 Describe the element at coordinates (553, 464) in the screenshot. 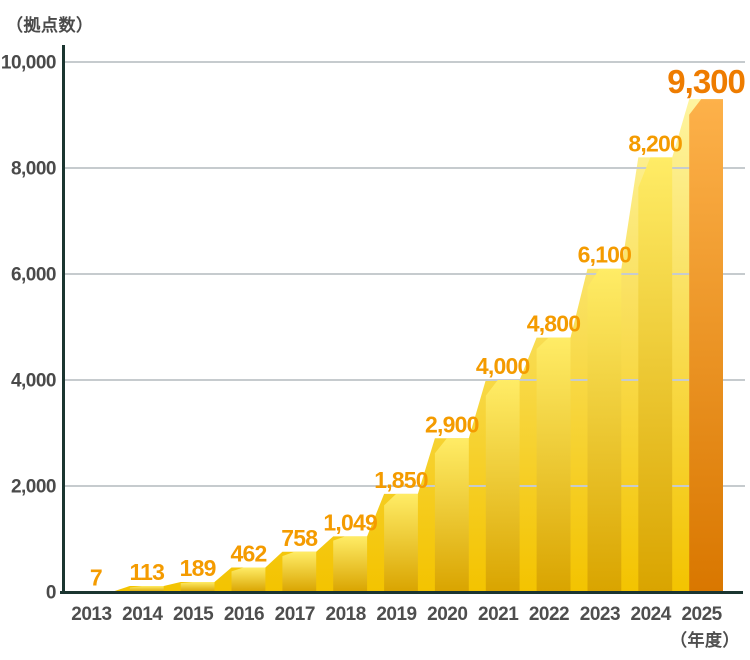

I see `bar-2022` at that location.